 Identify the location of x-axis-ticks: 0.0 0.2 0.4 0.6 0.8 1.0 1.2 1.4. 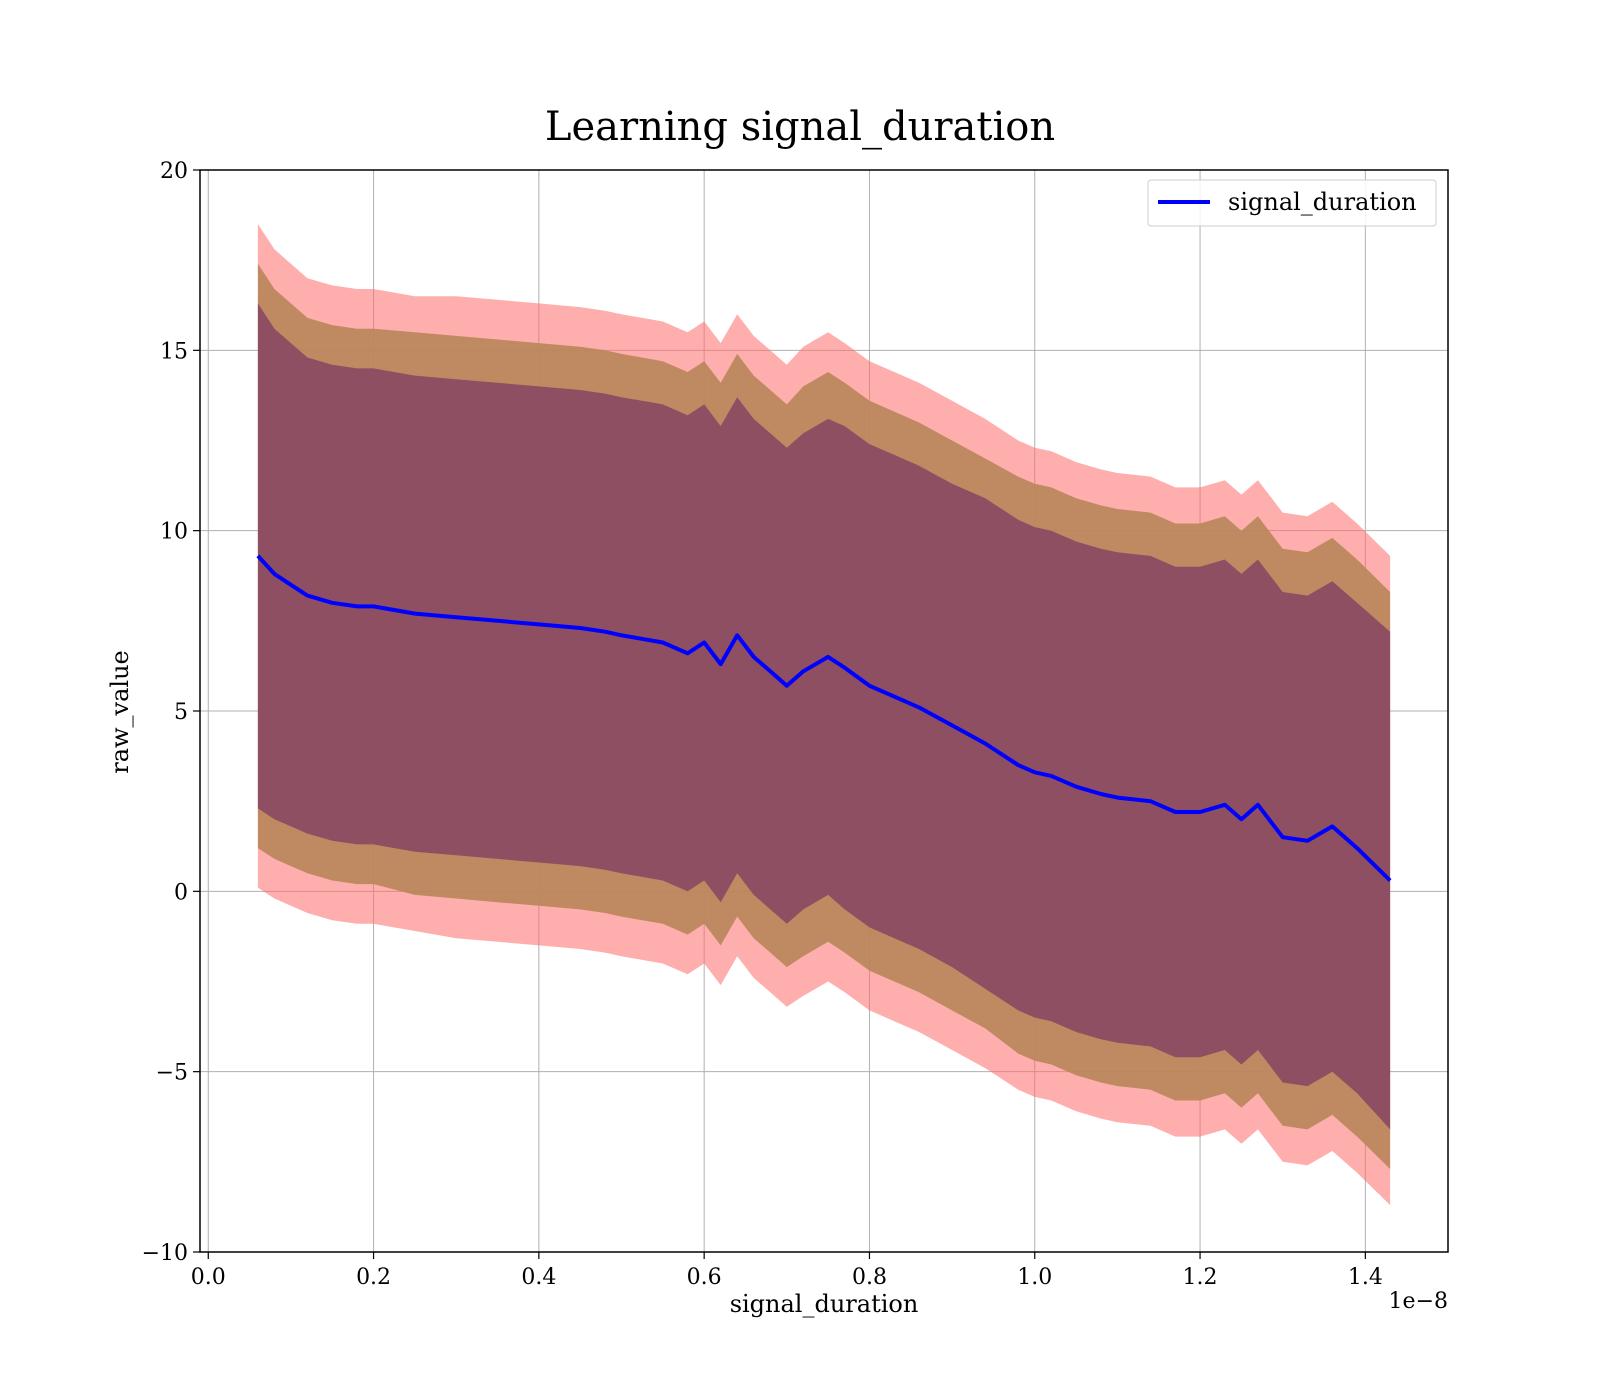
(787, 1271).